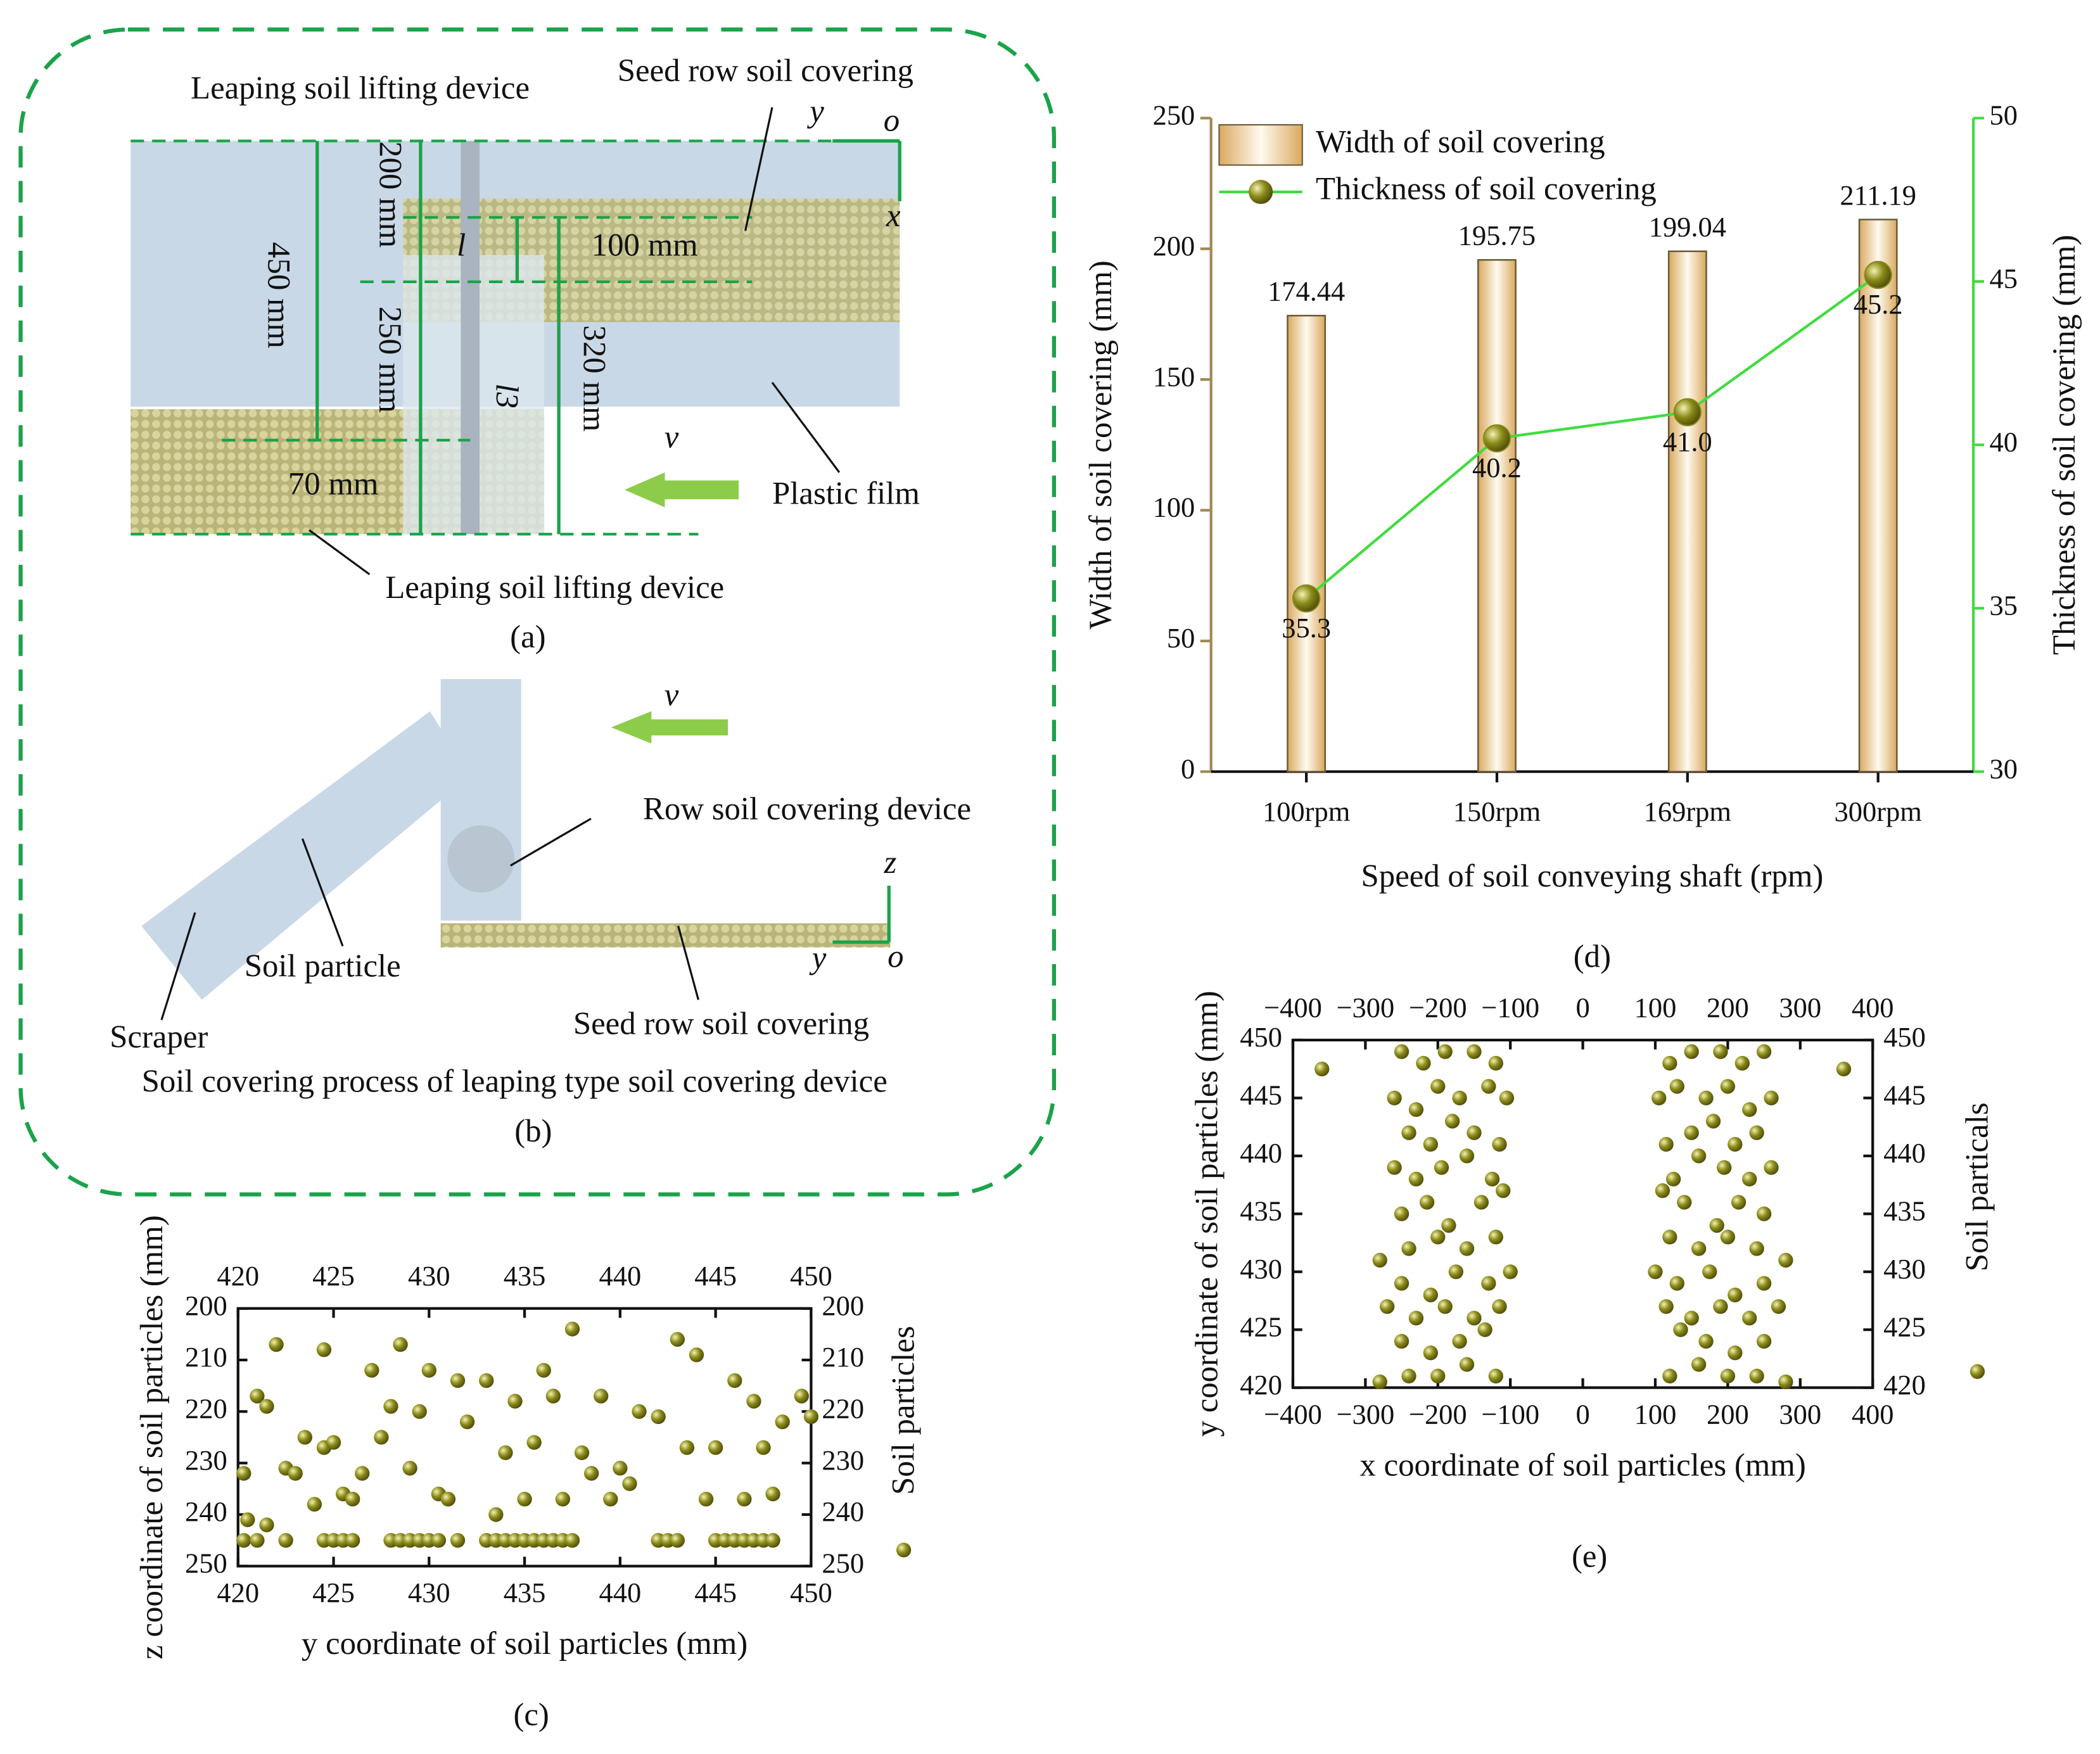 The width and height of the screenshot is (2100, 1754). What do you see at coordinates (1510, 1414) in the screenshot?
I see `x-tick-label: −100` at bounding box center [1510, 1414].